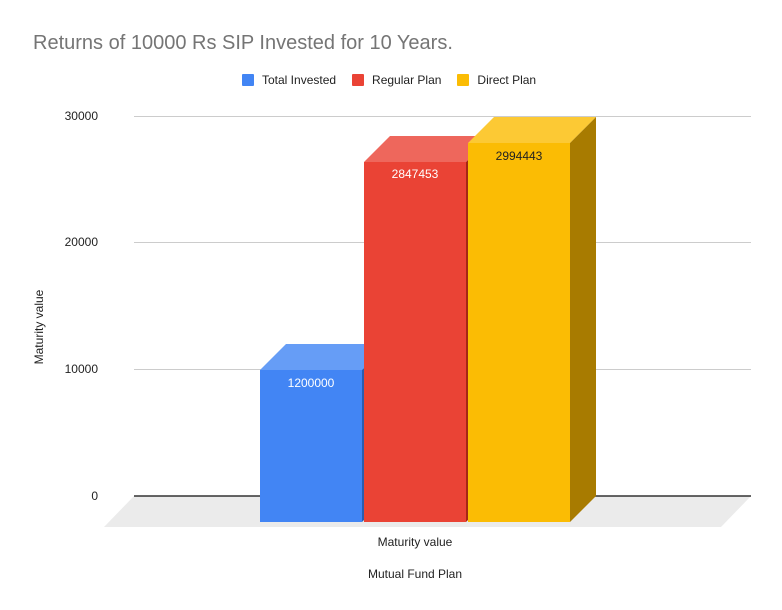 This screenshot has height=610, width=782. What do you see at coordinates (248, 80) in the screenshot?
I see `legend-swatch-blue` at bounding box center [248, 80].